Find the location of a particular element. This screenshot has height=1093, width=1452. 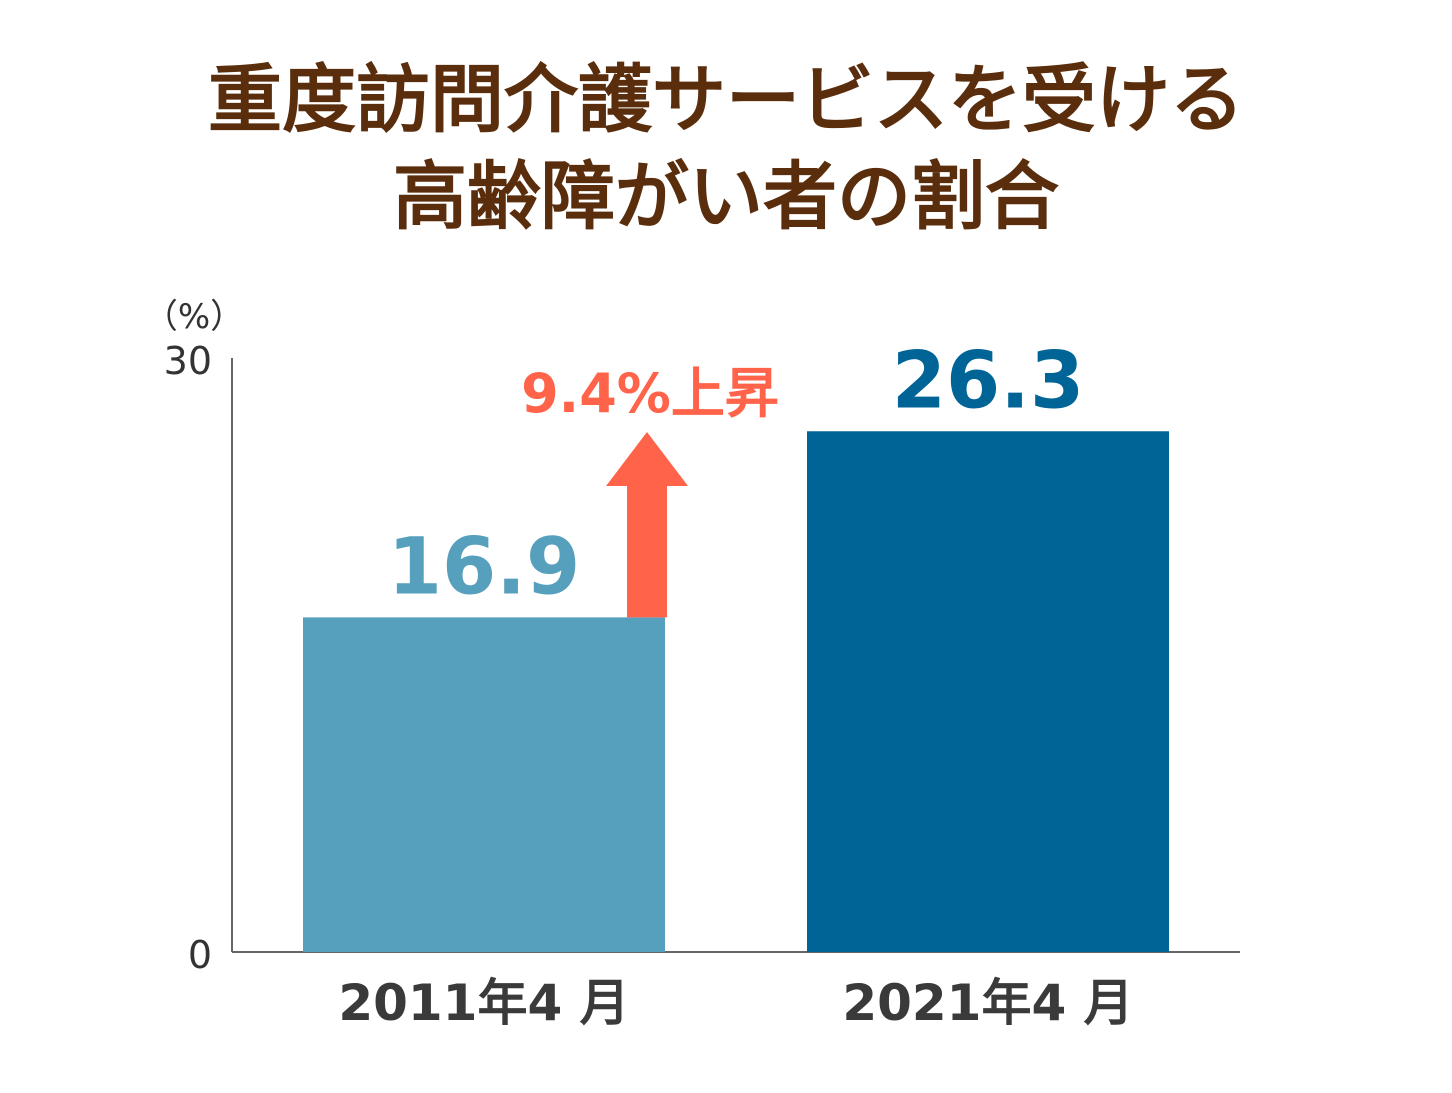

y-axis-unit-label: （%） is located at coordinates (194, 317).